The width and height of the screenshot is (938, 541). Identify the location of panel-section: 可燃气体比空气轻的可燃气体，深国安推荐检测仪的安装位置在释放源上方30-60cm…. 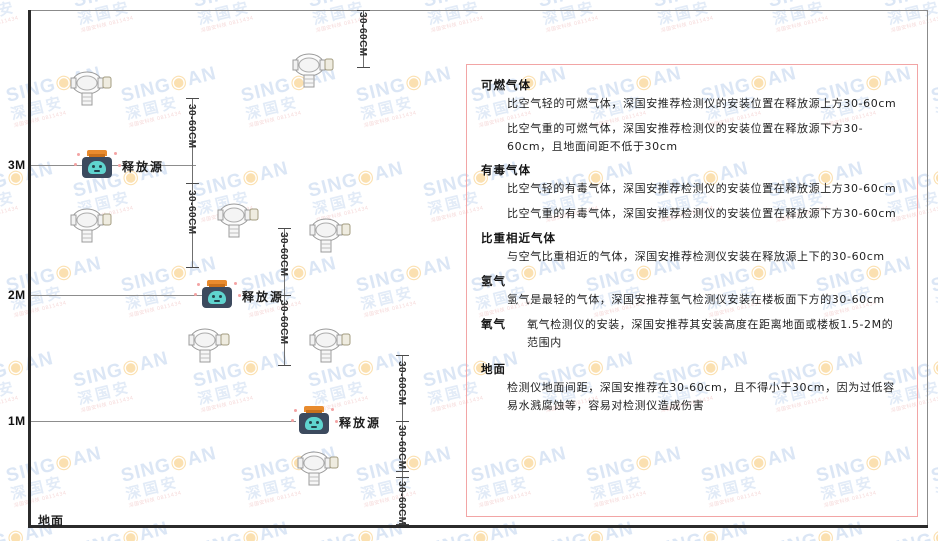
(691, 116).